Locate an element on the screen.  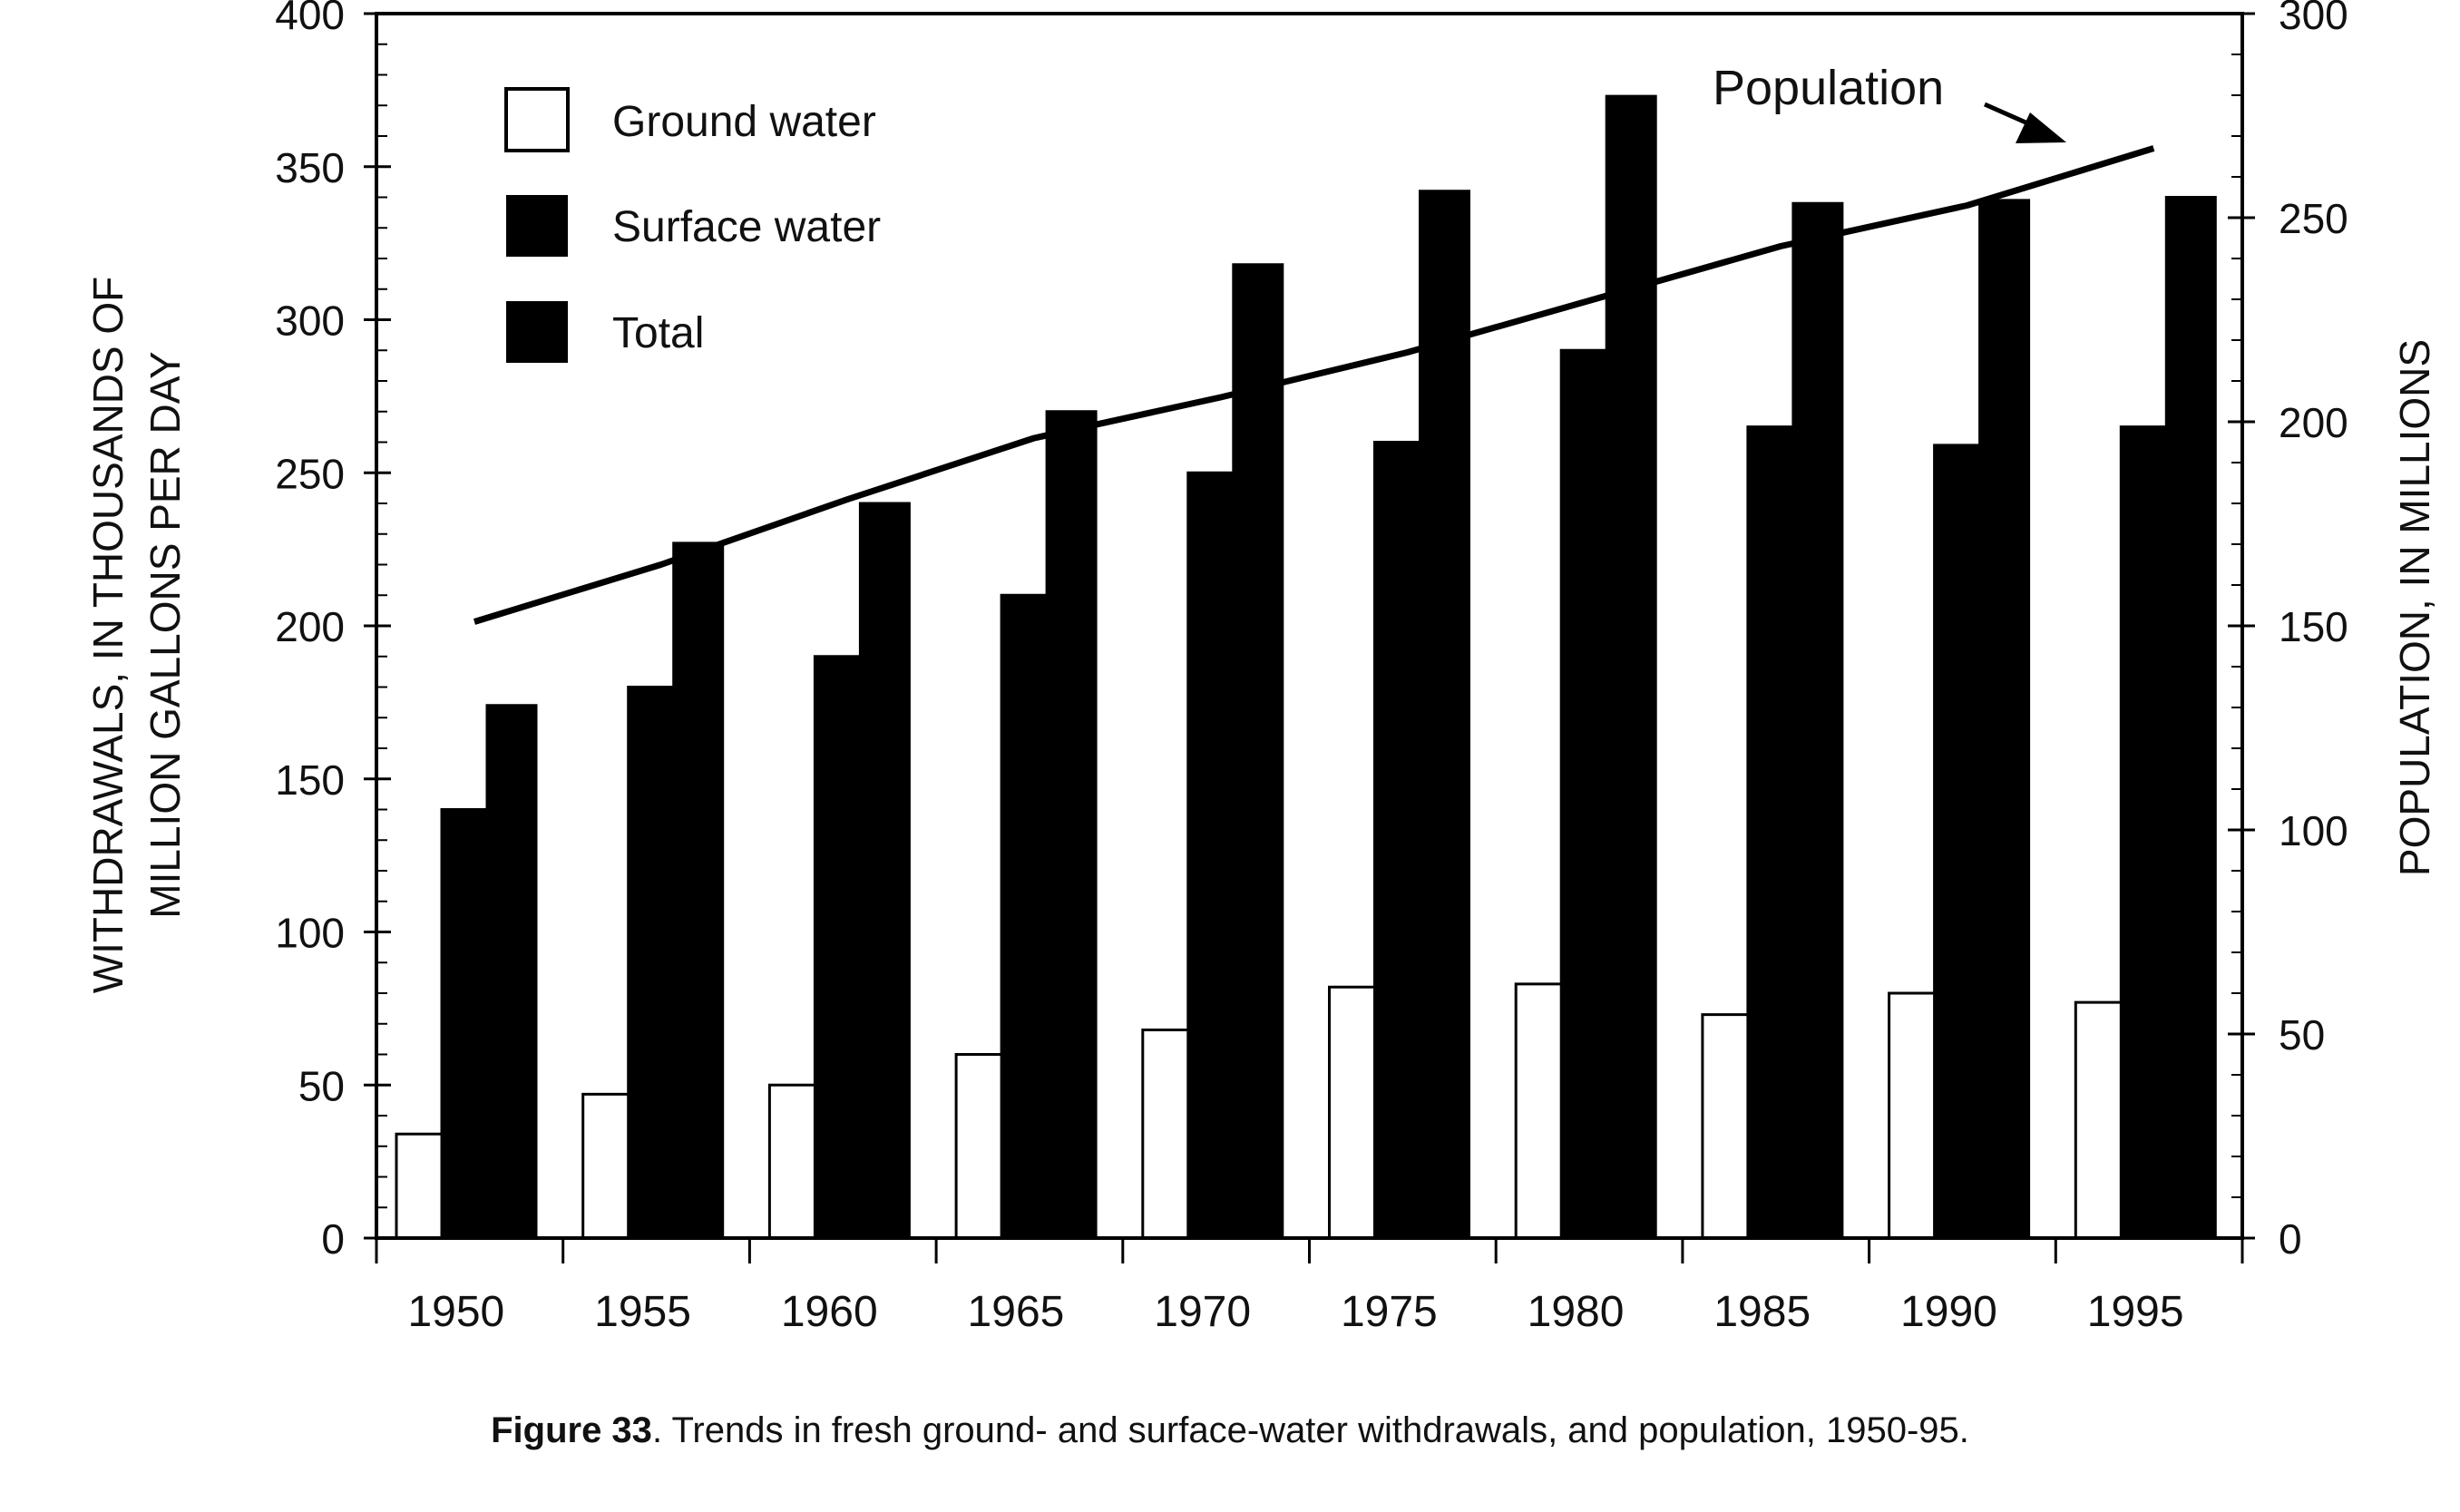
bar-total-1975 is located at coordinates (1444, 715).